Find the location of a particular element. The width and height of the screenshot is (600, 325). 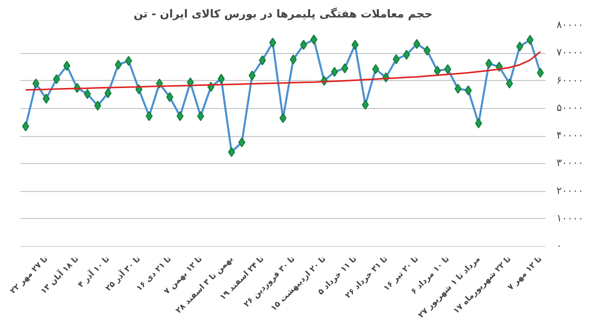

y-tick-label: ۲۰۰۰۰ is located at coordinates (570, 191).